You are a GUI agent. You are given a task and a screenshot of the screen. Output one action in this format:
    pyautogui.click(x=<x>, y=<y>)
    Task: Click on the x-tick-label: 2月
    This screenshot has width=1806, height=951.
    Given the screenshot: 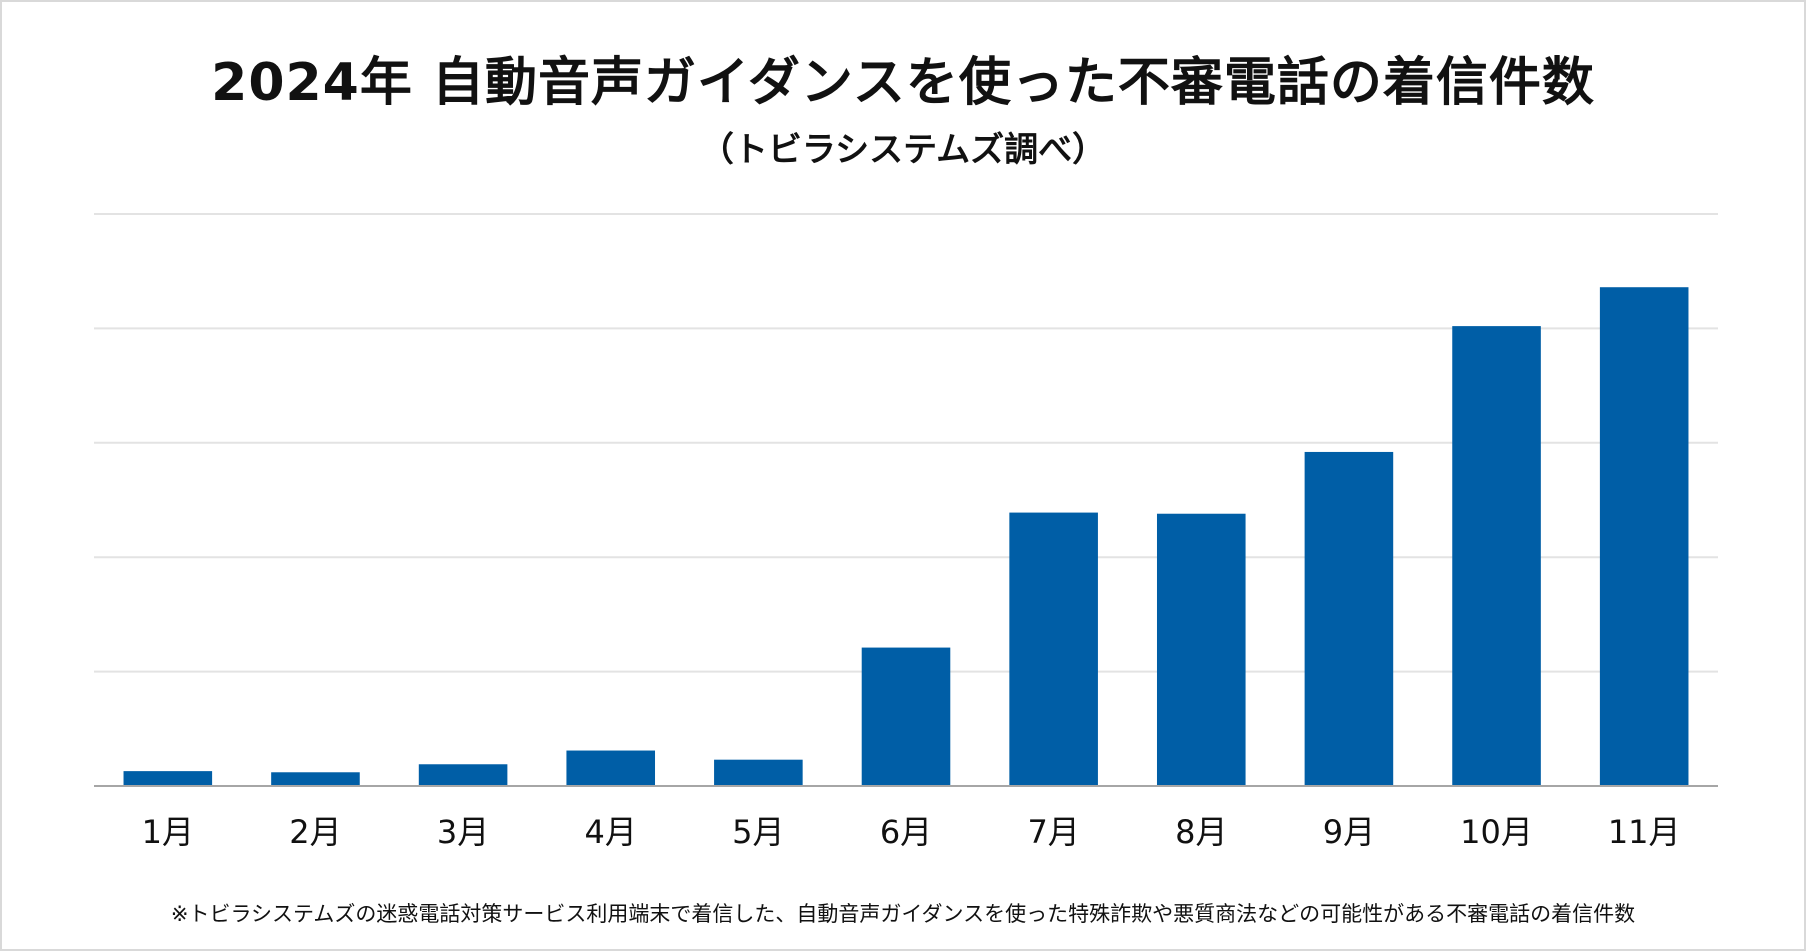 What is the action you would take?
    pyautogui.click(x=315, y=832)
    